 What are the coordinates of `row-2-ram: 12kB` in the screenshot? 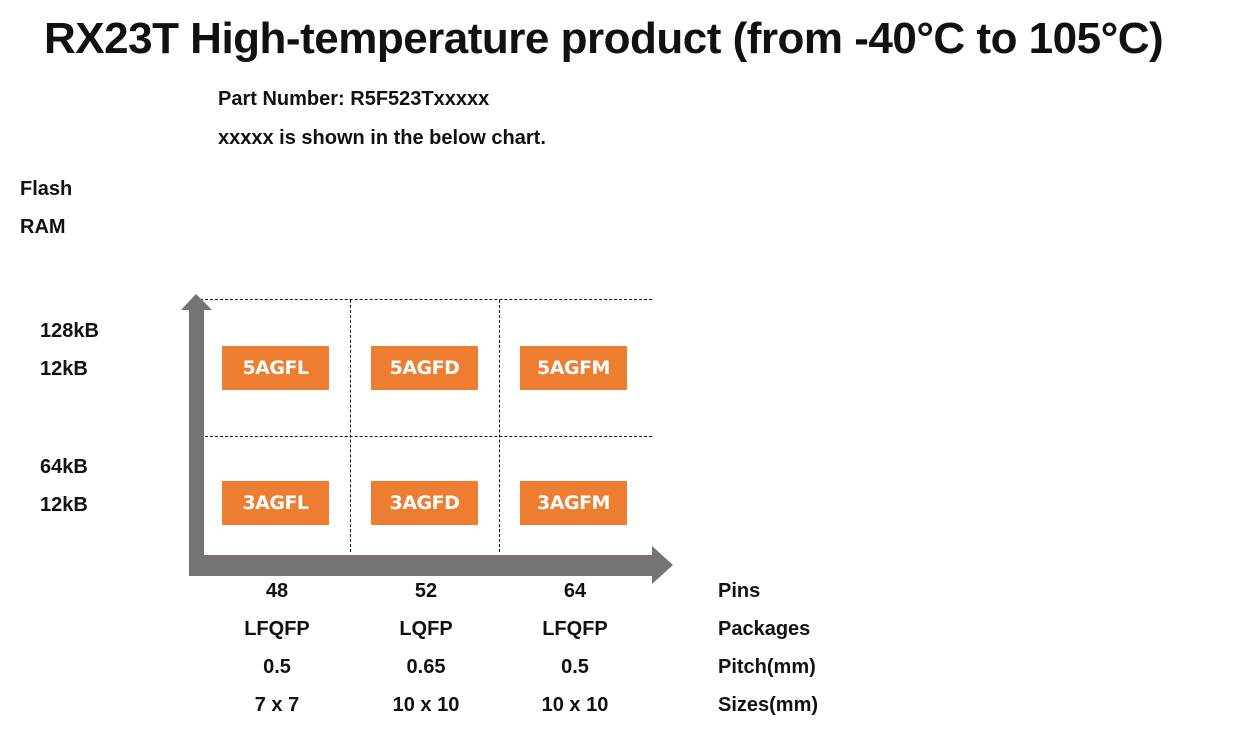 It's located at (64, 505).